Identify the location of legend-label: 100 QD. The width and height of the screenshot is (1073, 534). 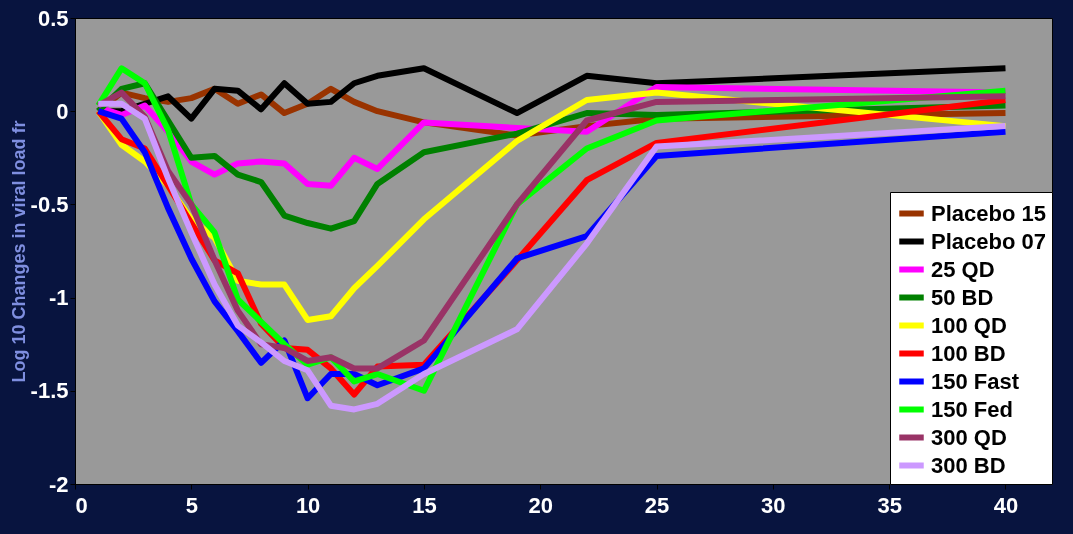
(969, 325).